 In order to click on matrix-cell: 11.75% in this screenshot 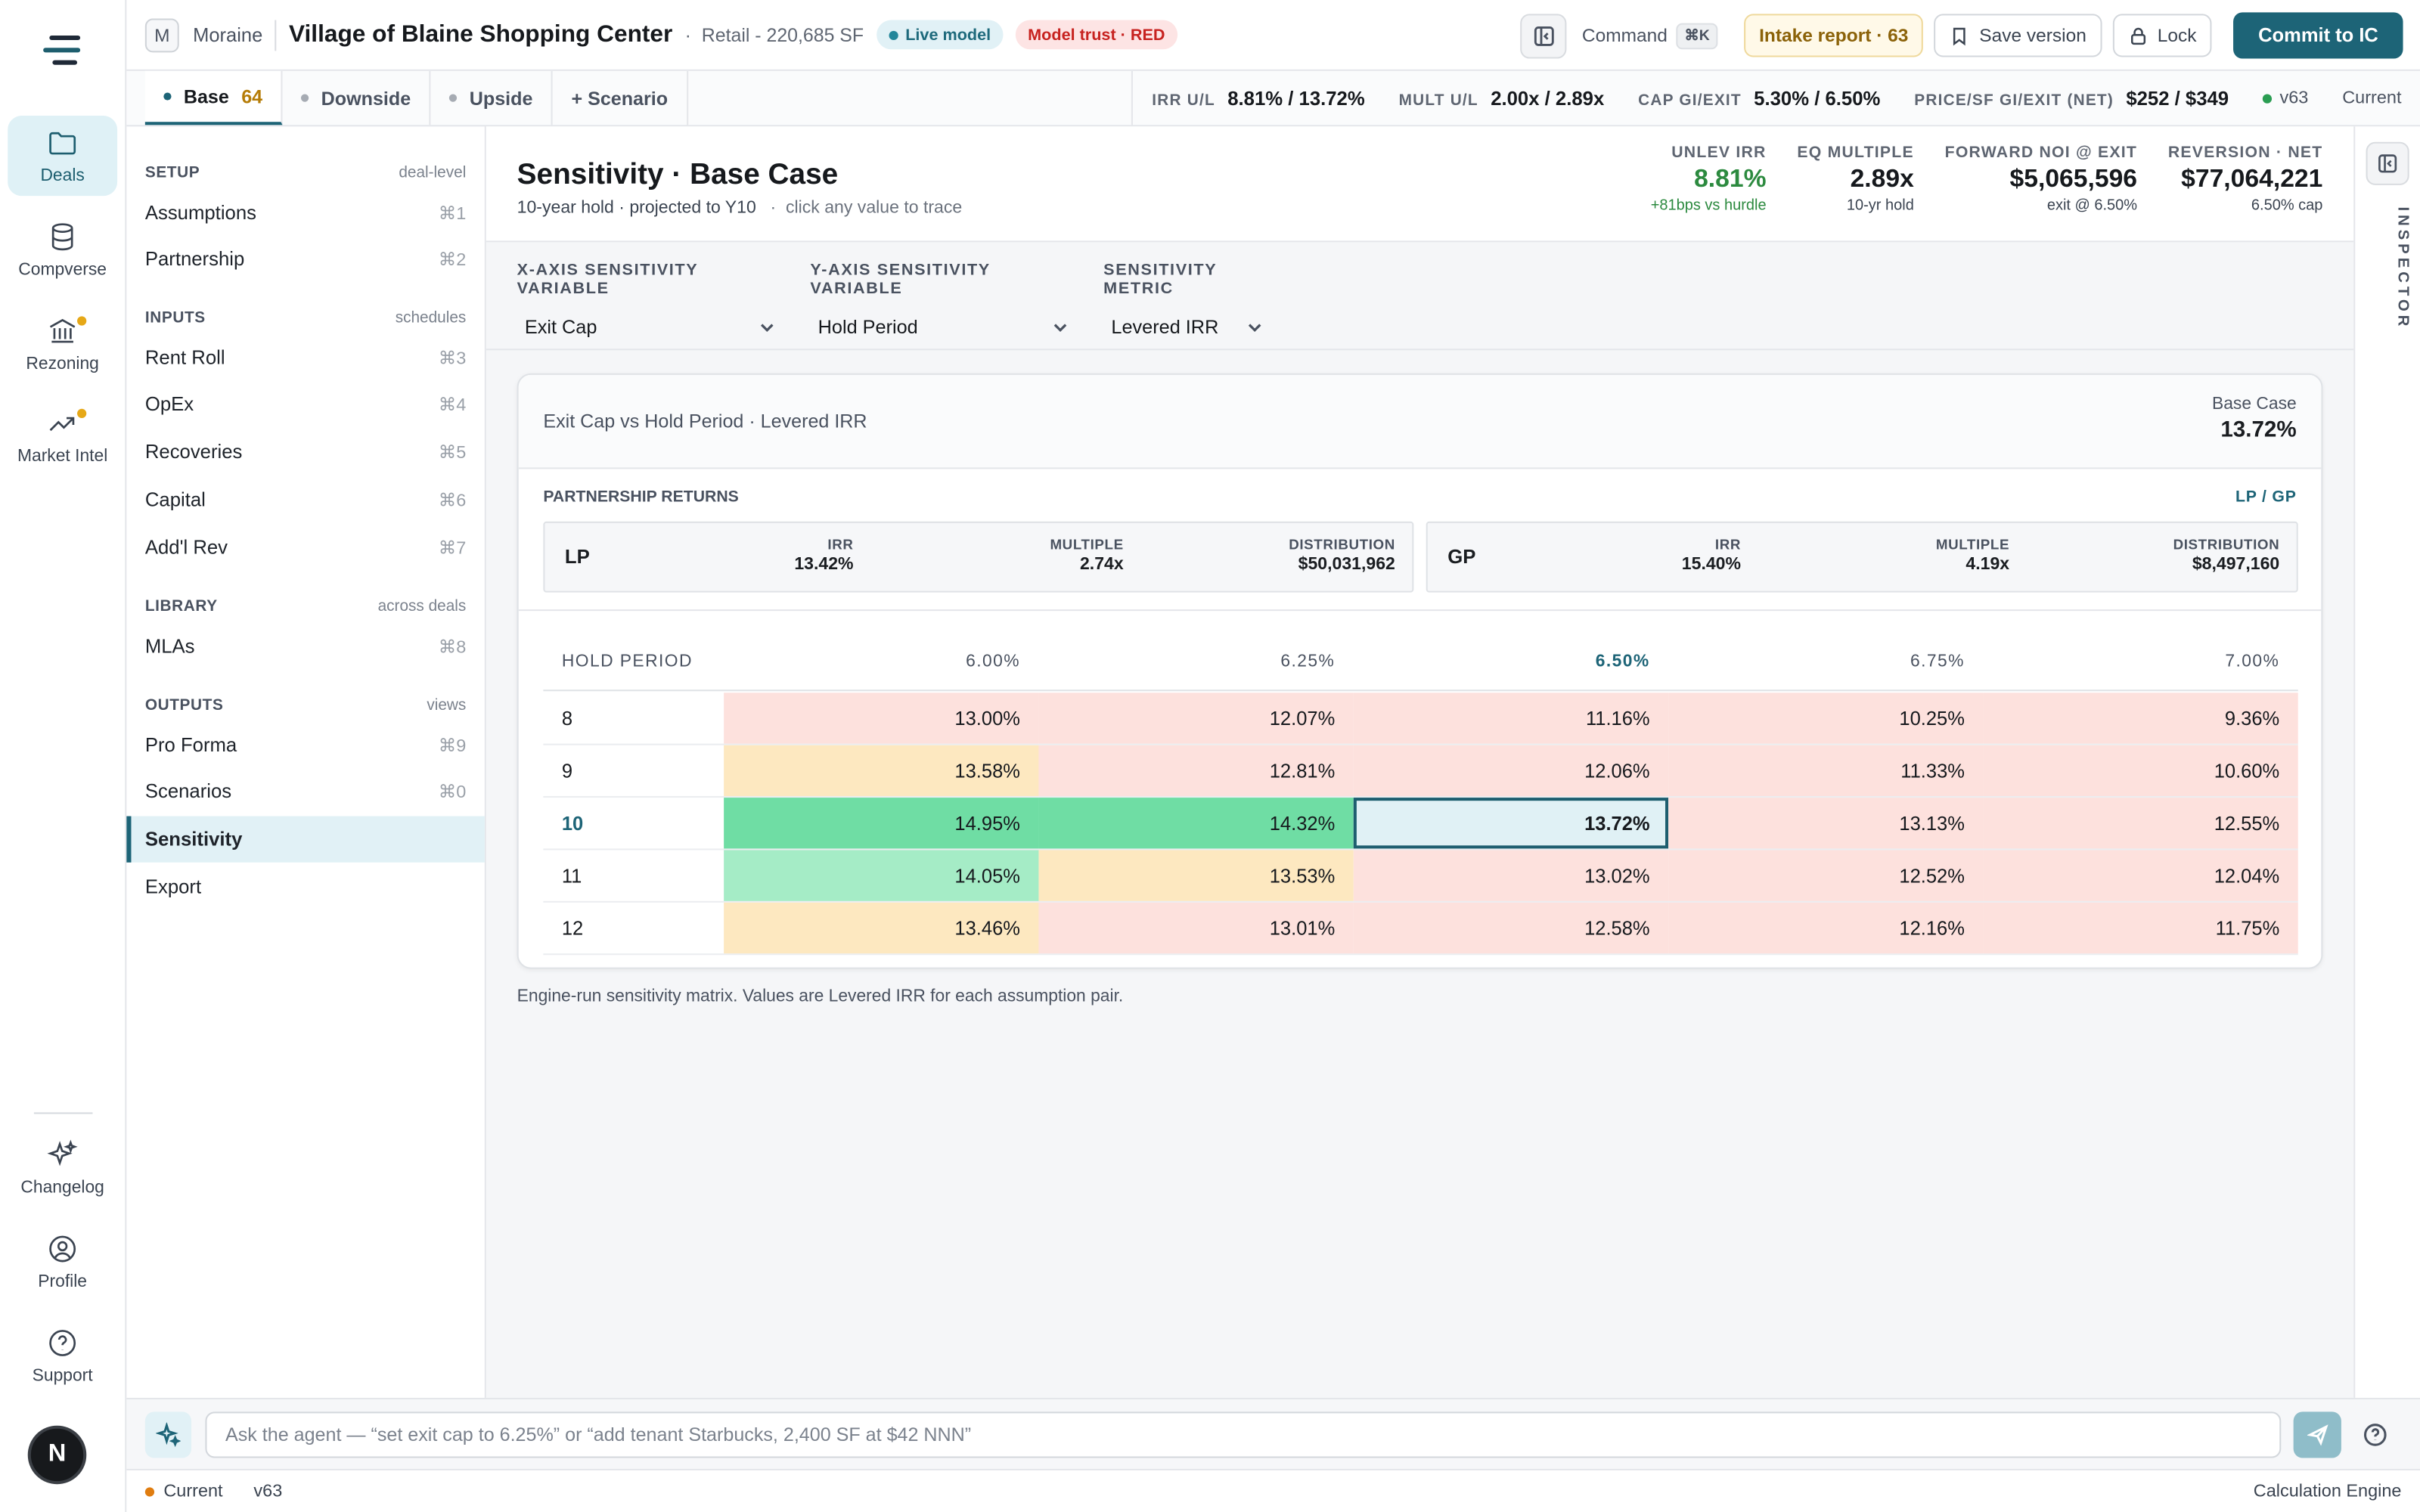, I will do `click(2140, 928)`.